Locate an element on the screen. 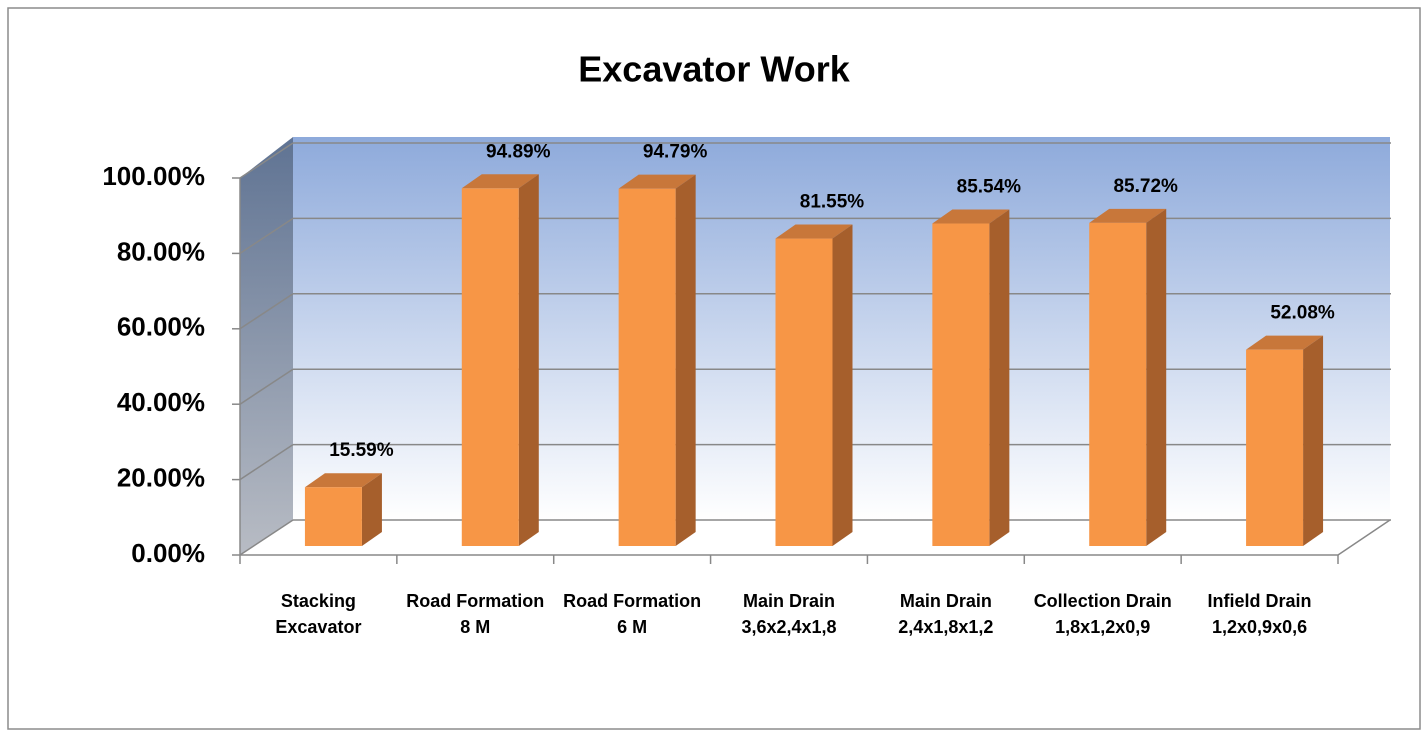 This screenshot has width=1428, height=737. side-wall is located at coordinates (266, 346).